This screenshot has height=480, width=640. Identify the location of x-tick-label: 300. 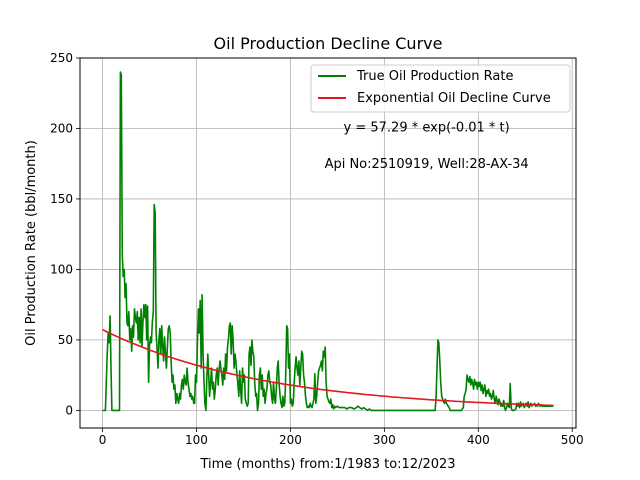
(384, 440).